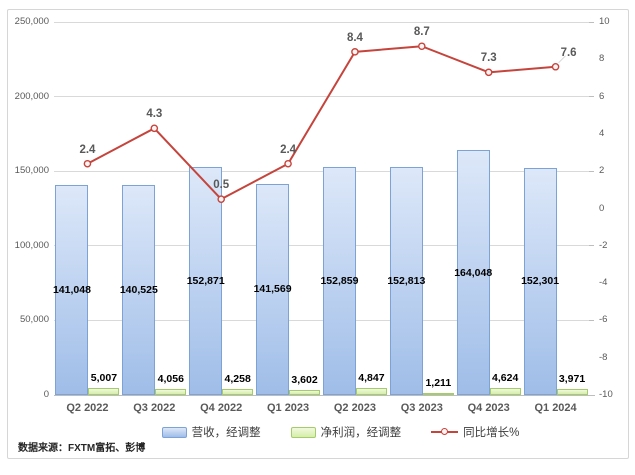 The image size is (635, 475). What do you see at coordinates (288, 408) in the screenshot?
I see `category-label: Q1 2023` at bounding box center [288, 408].